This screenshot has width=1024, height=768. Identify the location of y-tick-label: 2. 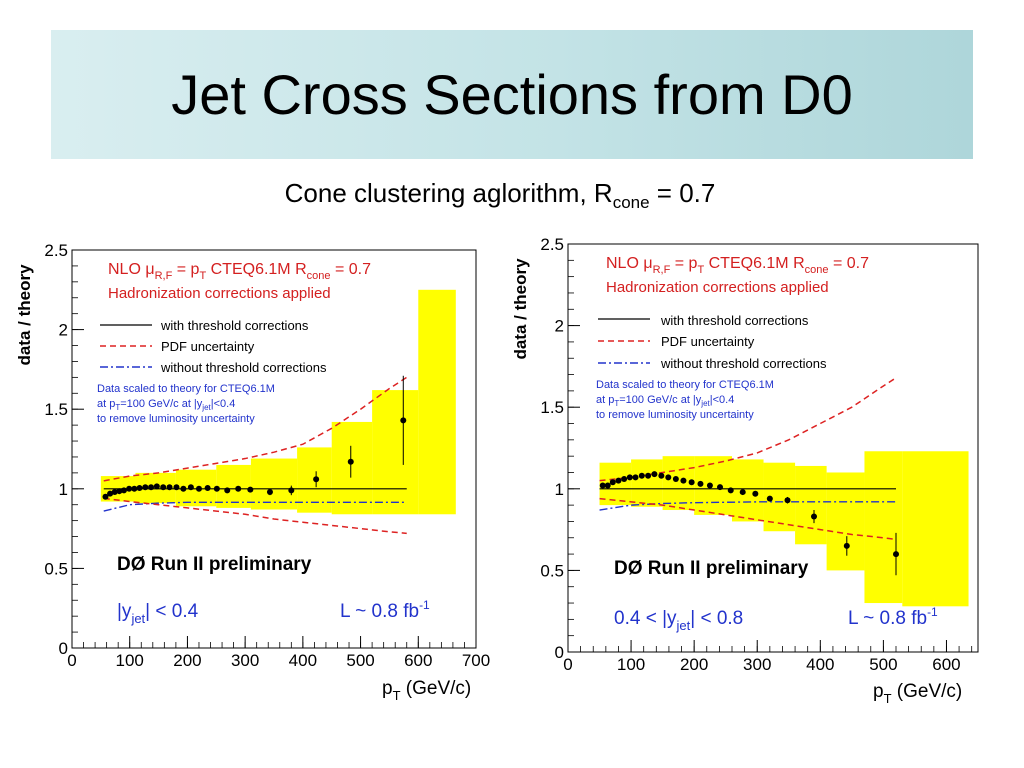
(559, 326).